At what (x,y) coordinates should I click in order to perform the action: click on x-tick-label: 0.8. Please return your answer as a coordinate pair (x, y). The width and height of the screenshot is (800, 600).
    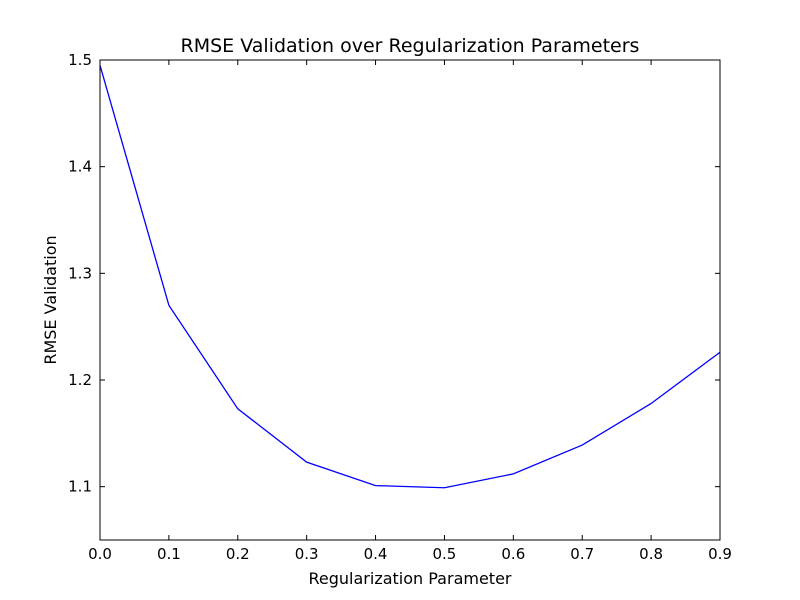
    Looking at the image, I should click on (651, 554).